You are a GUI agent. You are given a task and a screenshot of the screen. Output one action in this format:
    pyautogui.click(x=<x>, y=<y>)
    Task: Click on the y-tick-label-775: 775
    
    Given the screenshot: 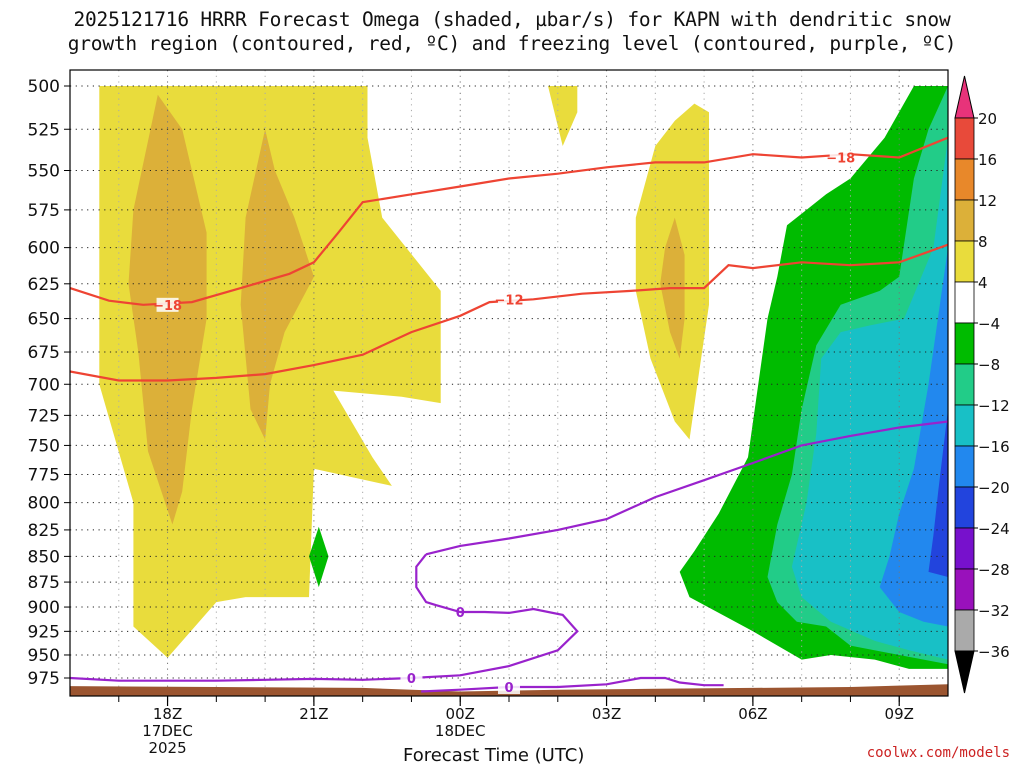 What is the action you would take?
    pyautogui.click(x=44, y=475)
    